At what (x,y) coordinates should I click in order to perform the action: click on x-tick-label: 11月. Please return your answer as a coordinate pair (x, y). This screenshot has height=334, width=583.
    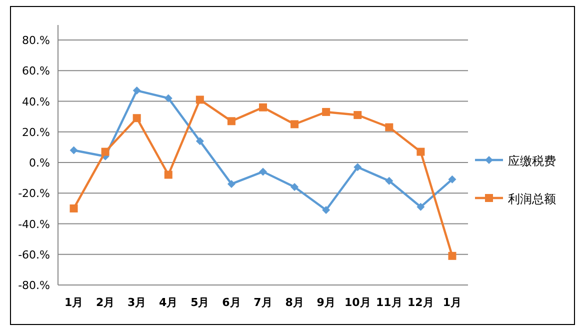
    Looking at the image, I should click on (389, 302).